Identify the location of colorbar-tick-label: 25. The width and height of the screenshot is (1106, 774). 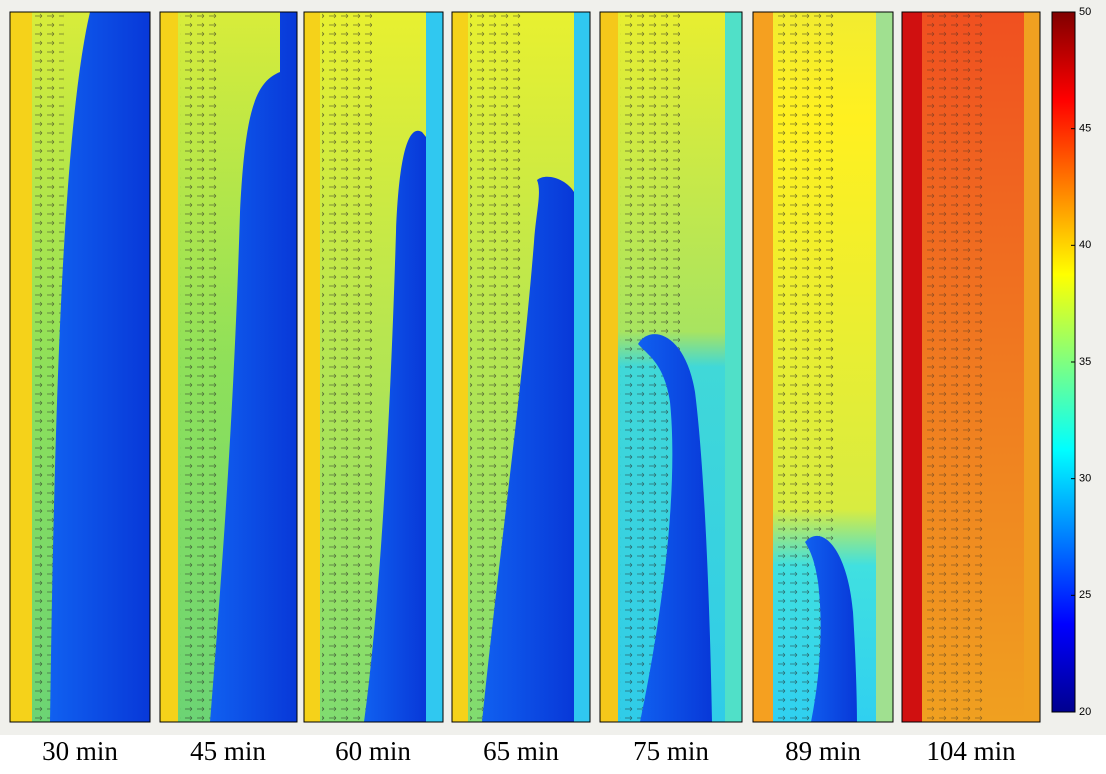
(1085, 595).